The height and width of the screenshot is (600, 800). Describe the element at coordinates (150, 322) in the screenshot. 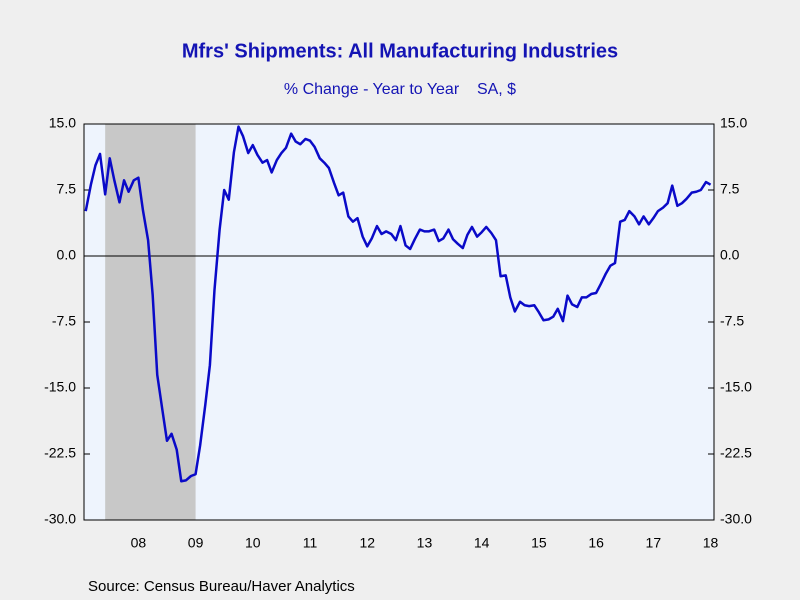

I see `recession-shading` at that location.